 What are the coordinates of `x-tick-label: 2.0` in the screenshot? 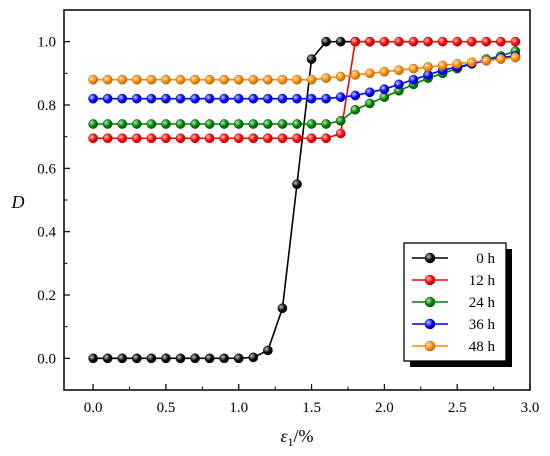 It's located at (384, 408).